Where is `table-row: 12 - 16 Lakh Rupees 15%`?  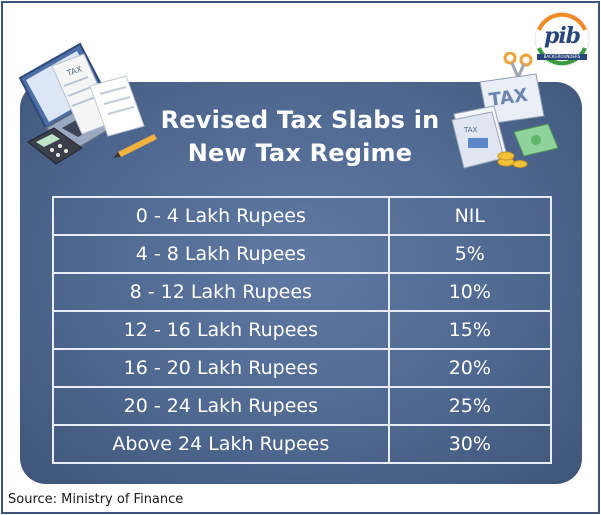 table-row: 12 - 16 Lakh Rupees 15% is located at coordinates (302, 330).